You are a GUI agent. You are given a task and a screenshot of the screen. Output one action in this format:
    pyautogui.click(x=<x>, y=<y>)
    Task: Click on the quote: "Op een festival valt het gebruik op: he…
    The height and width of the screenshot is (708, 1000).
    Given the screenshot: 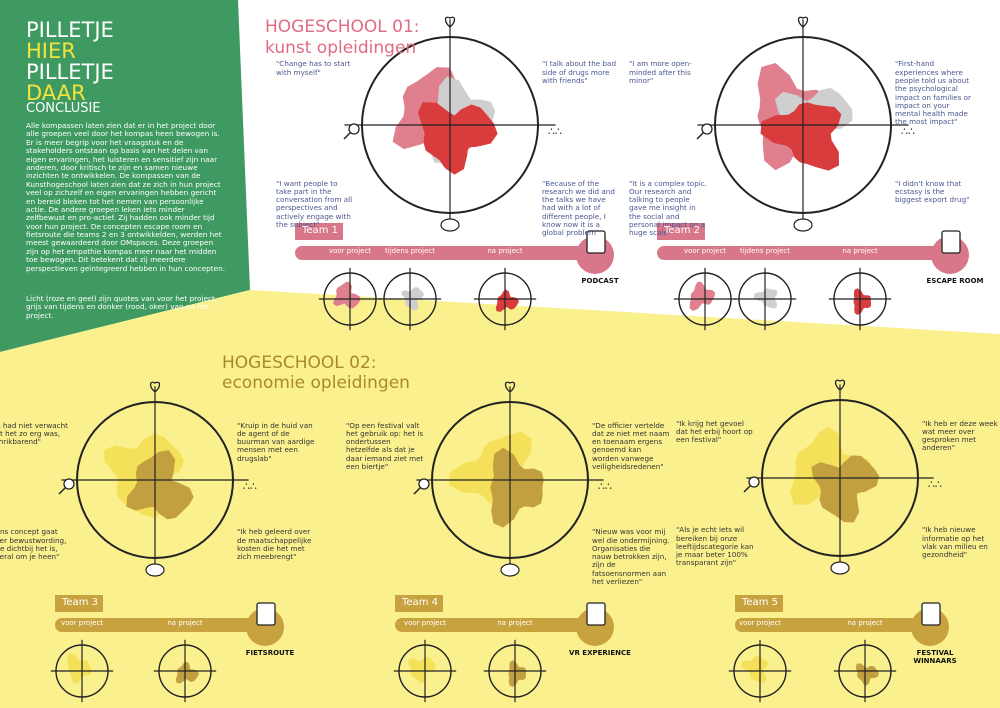 What is the action you would take?
    pyautogui.click(x=385, y=446)
    